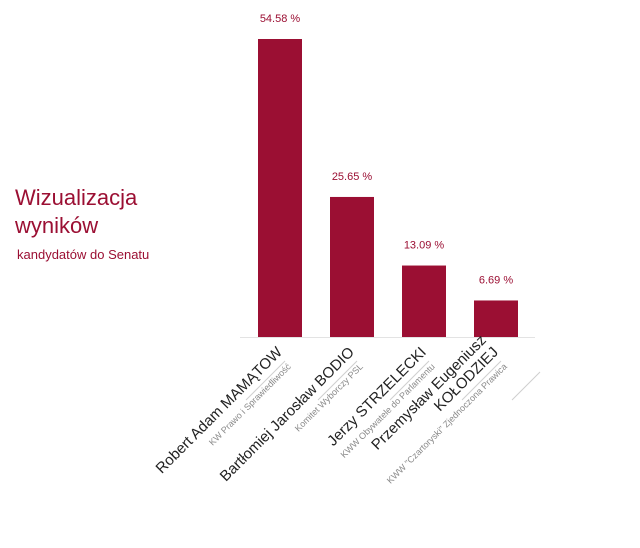 This screenshot has height=548, width=640. What do you see at coordinates (76, 197) in the screenshot?
I see `chart-title-line-1: Wizualizacja` at bounding box center [76, 197].